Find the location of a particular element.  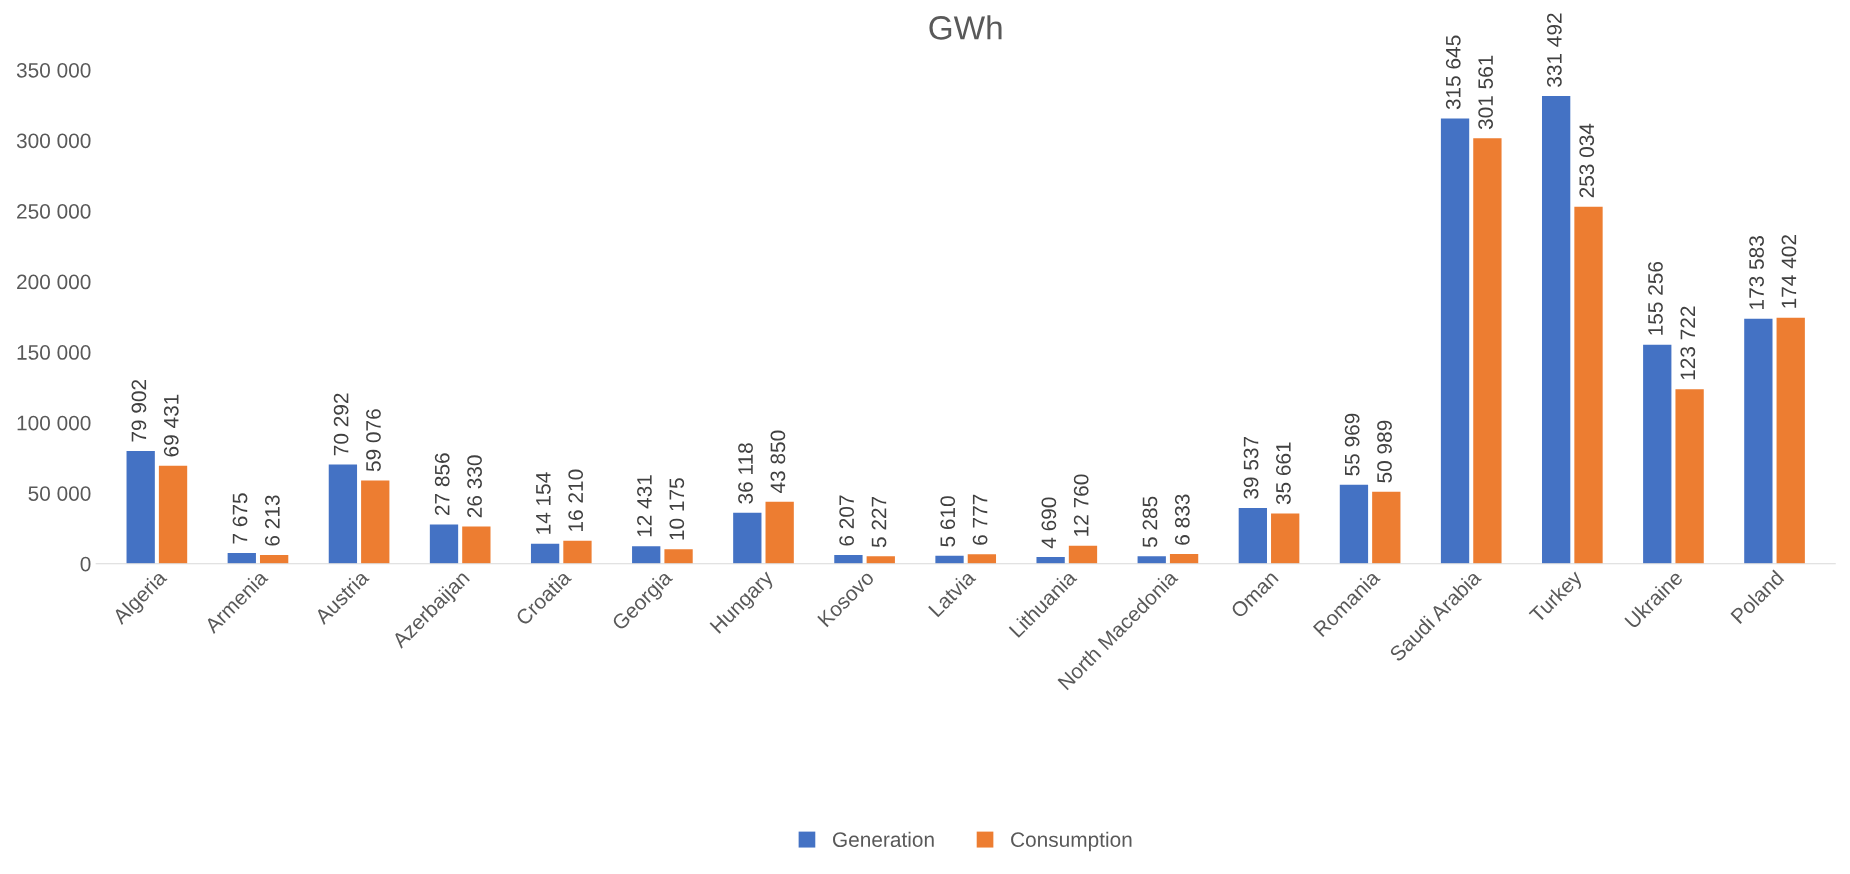

y-tick-label: 0 is located at coordinates (85, 564).